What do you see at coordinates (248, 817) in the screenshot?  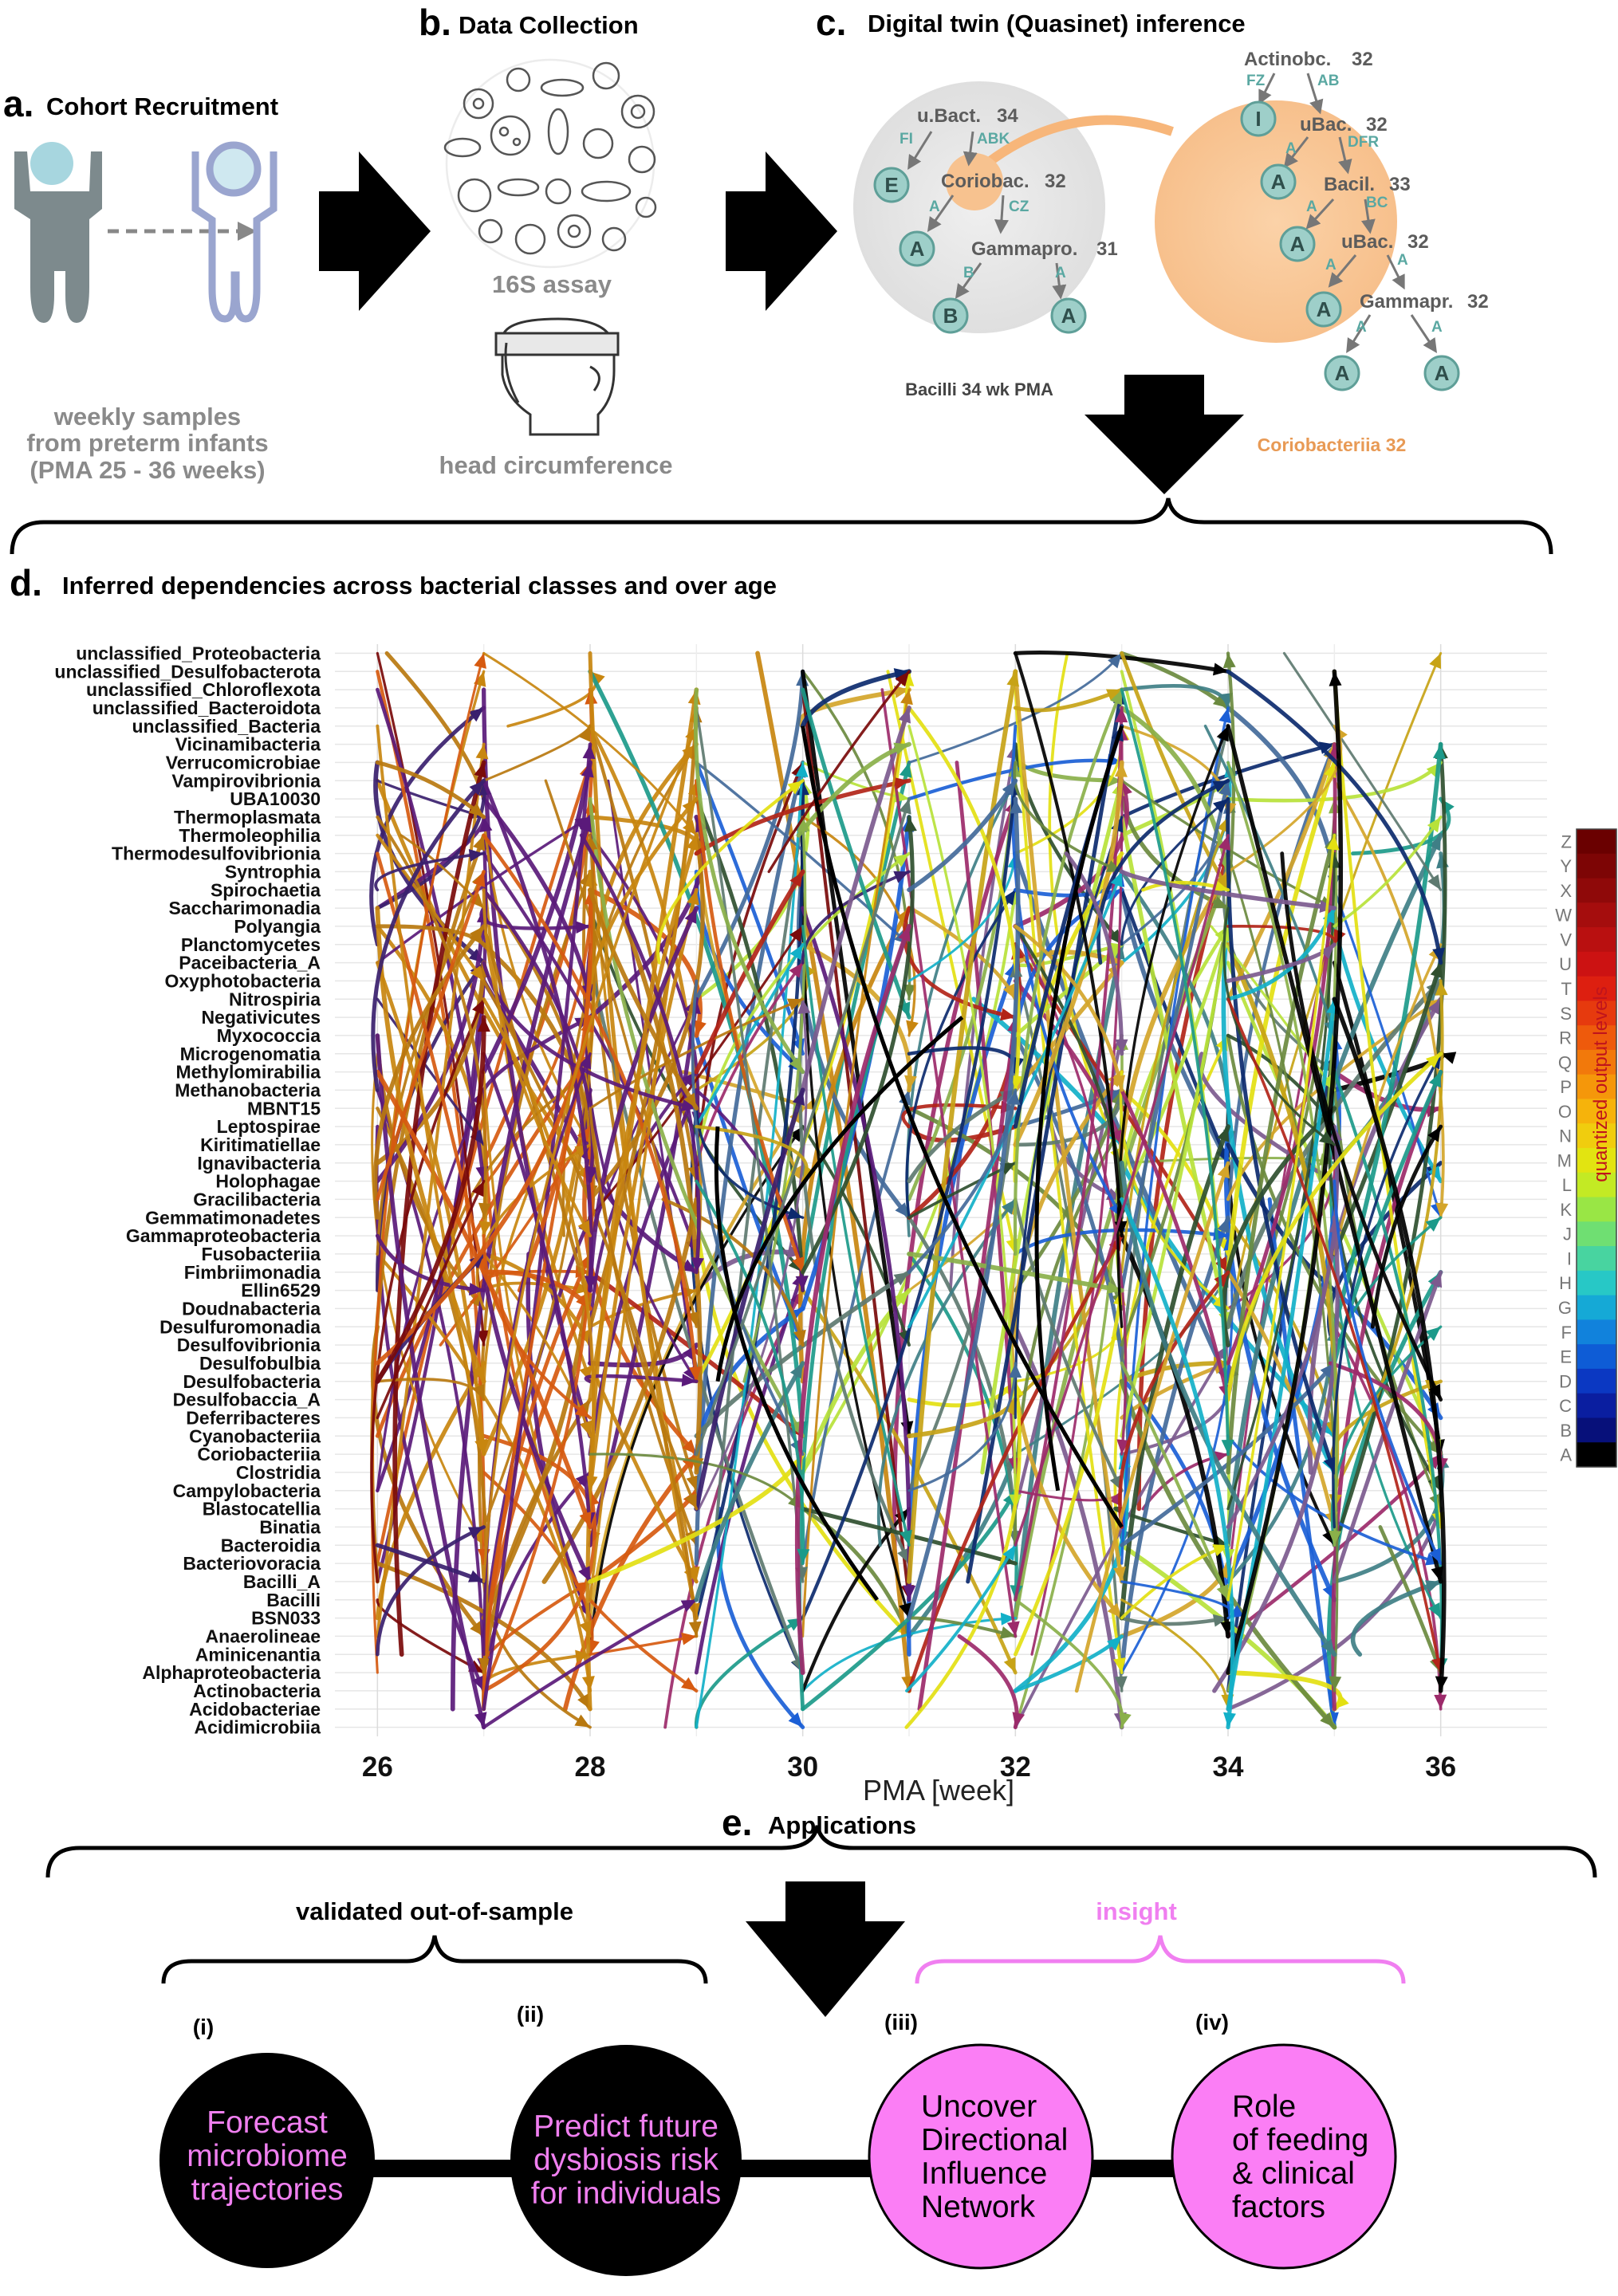 I see `y-tick-label: Thermoplasmata` at bounding box center [248, 817].